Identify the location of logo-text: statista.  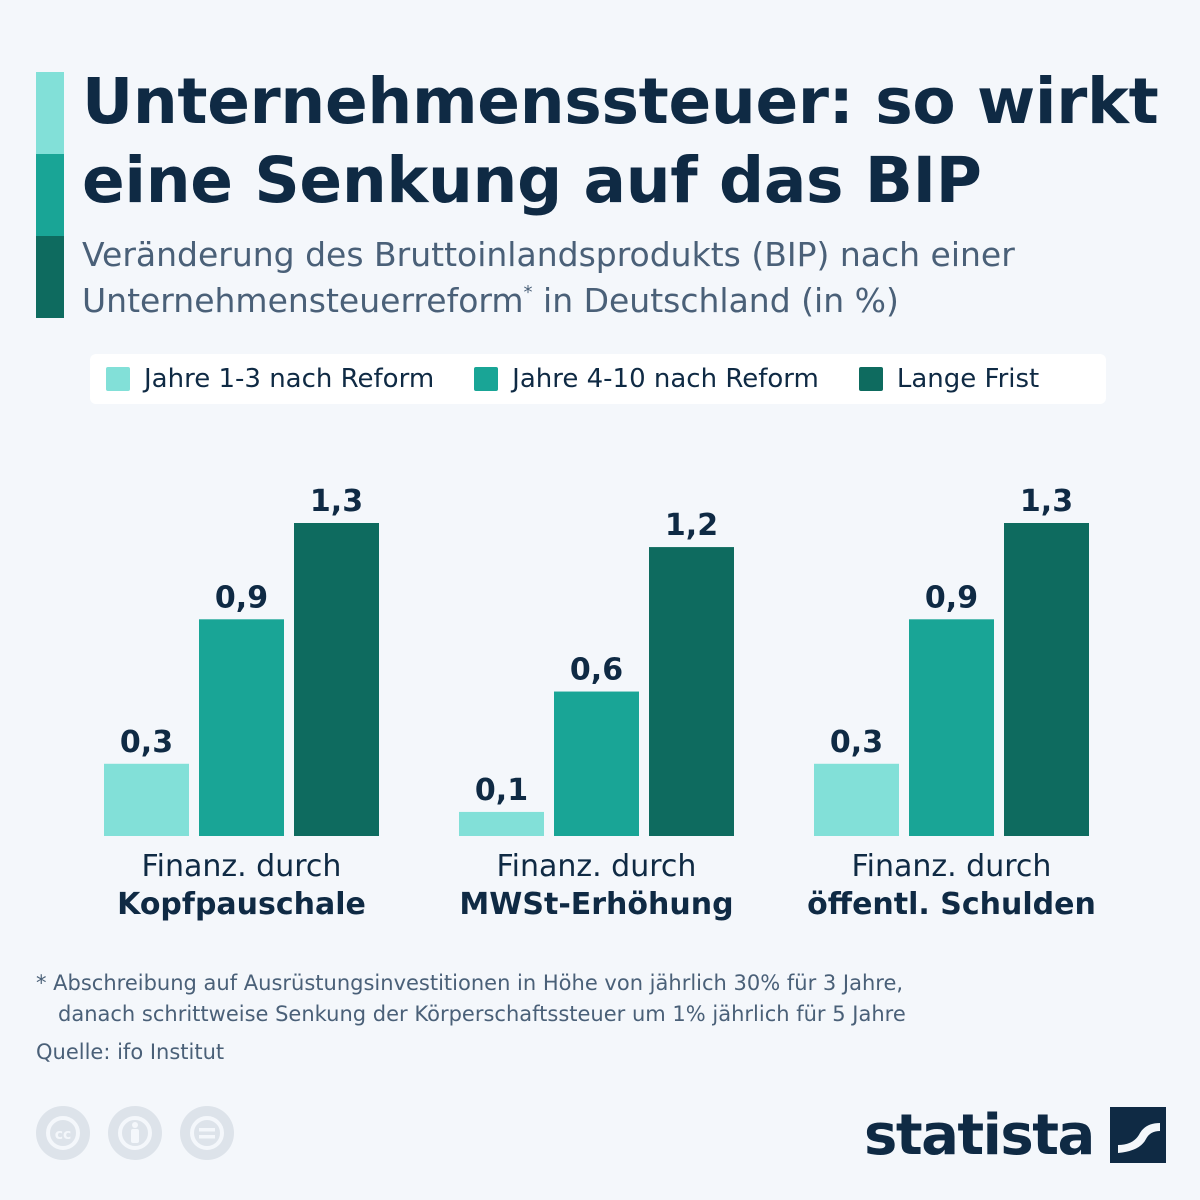
(979, 1135).